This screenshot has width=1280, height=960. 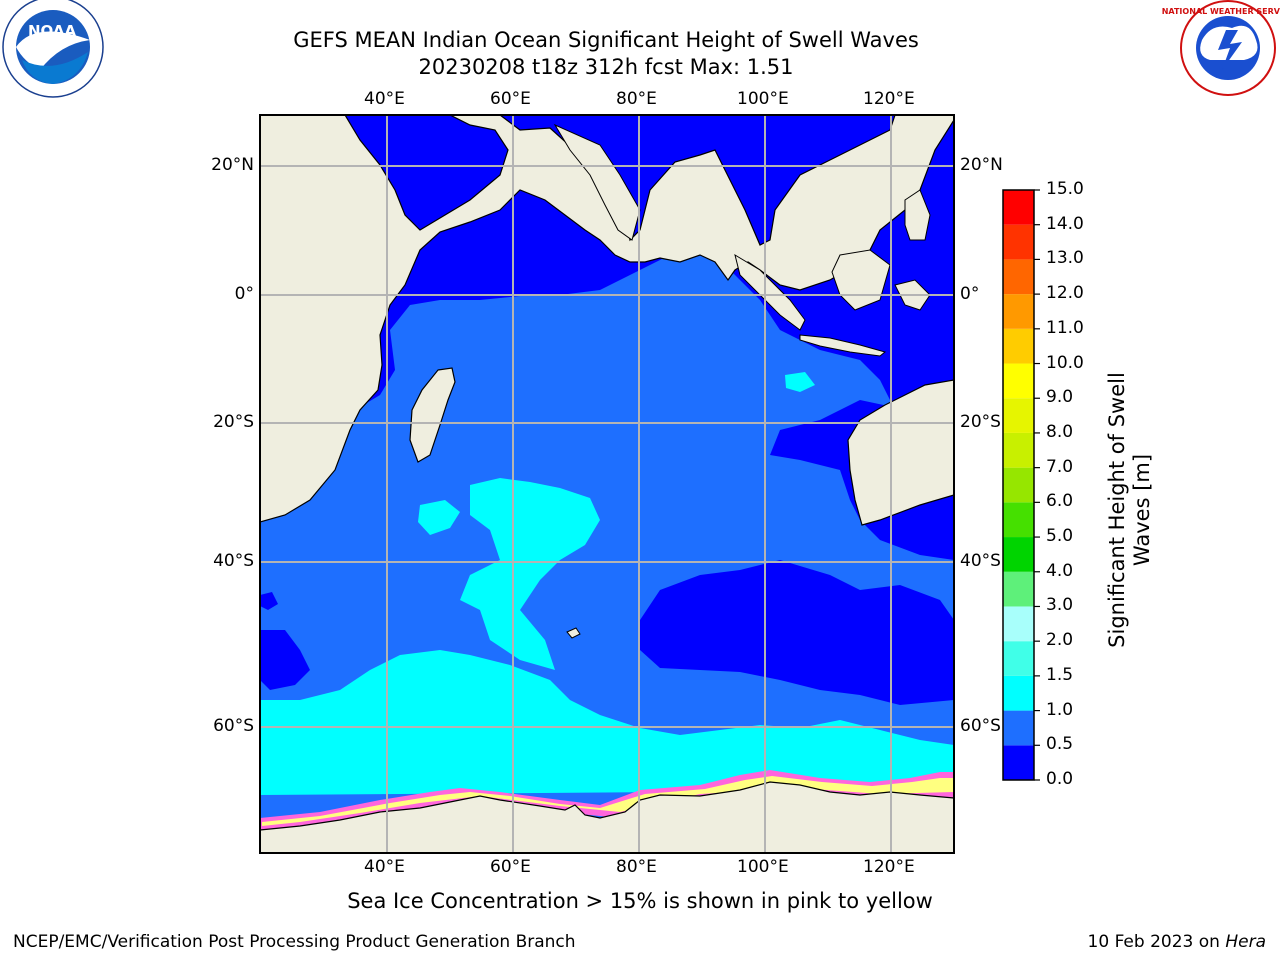 I want to click on colorbar-title: Significant Height of Swell Waves [m], so click(x=1130, y=510).